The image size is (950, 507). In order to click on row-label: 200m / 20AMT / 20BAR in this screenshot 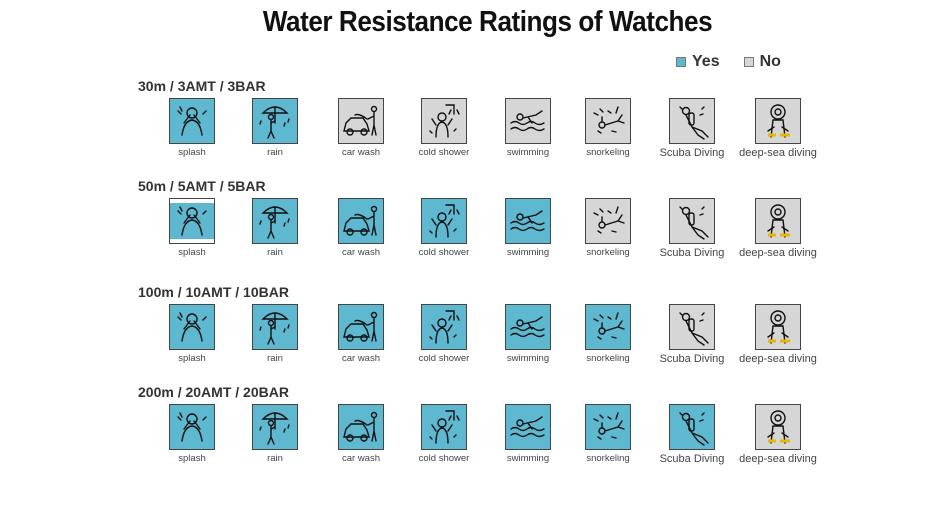, I will do `click(213, 392)`.